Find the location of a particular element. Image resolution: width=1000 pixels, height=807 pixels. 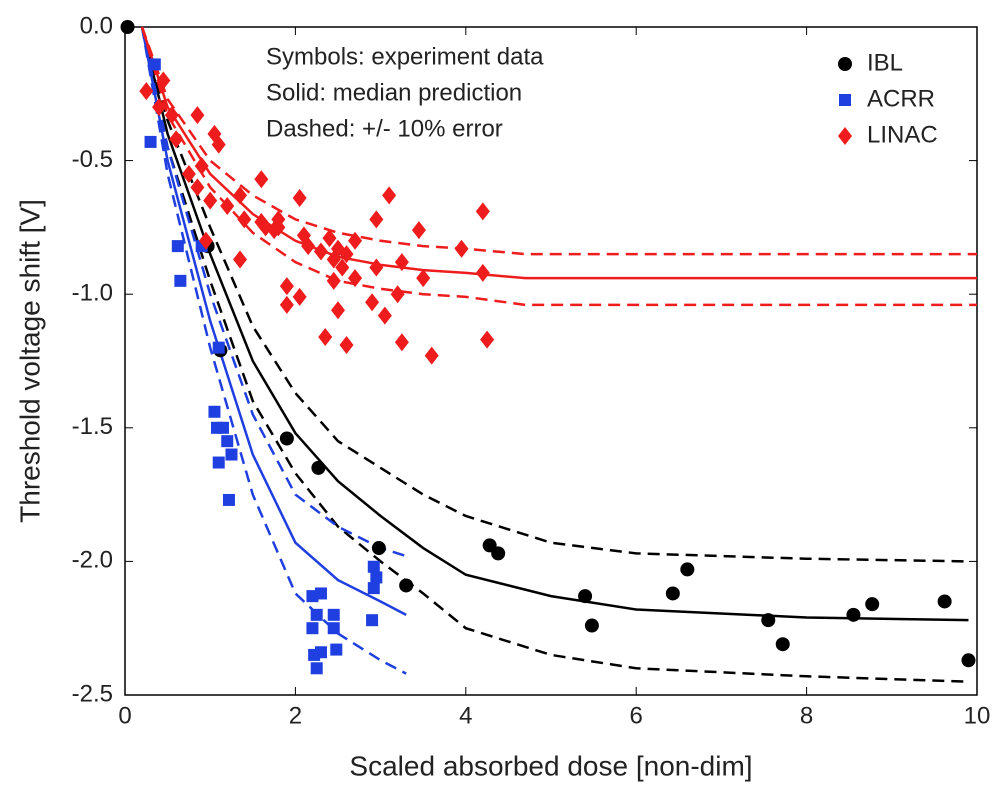

x-tick-label: 8 is located at coordinates (806, 715).